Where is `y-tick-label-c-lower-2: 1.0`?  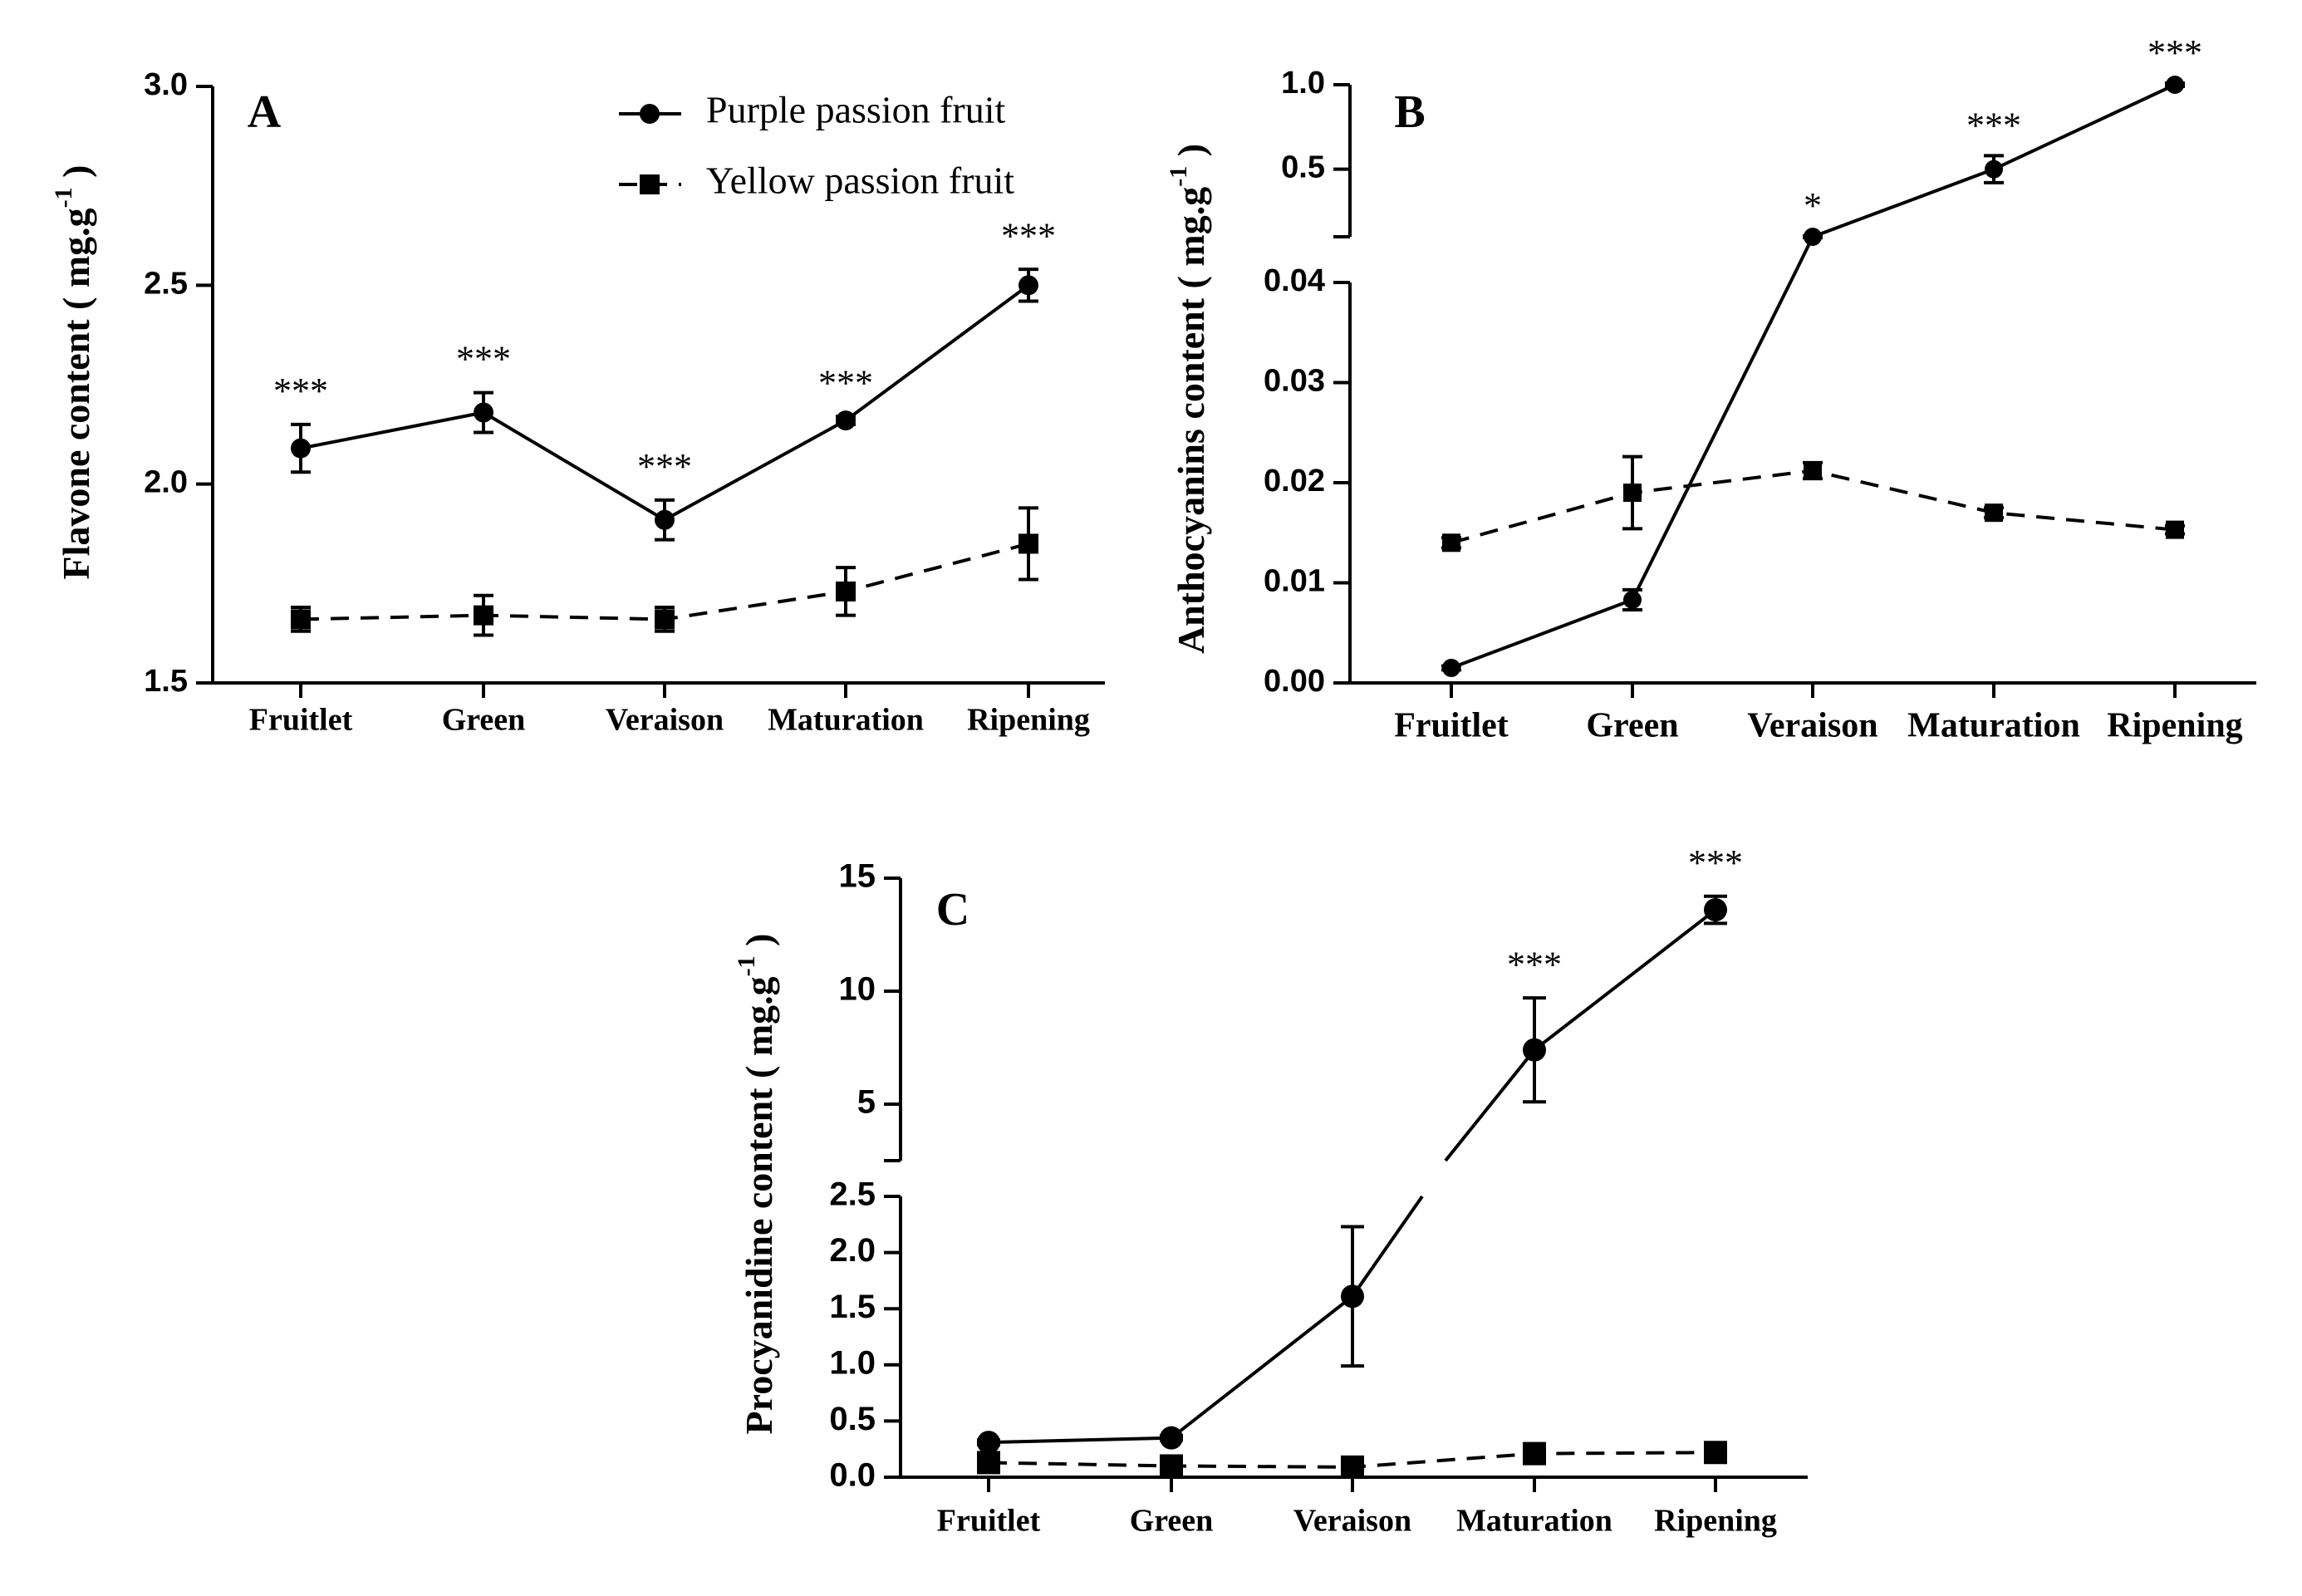 y-tick-label-c-lower-2: 1.0 is located at coordinates (852, 1362).